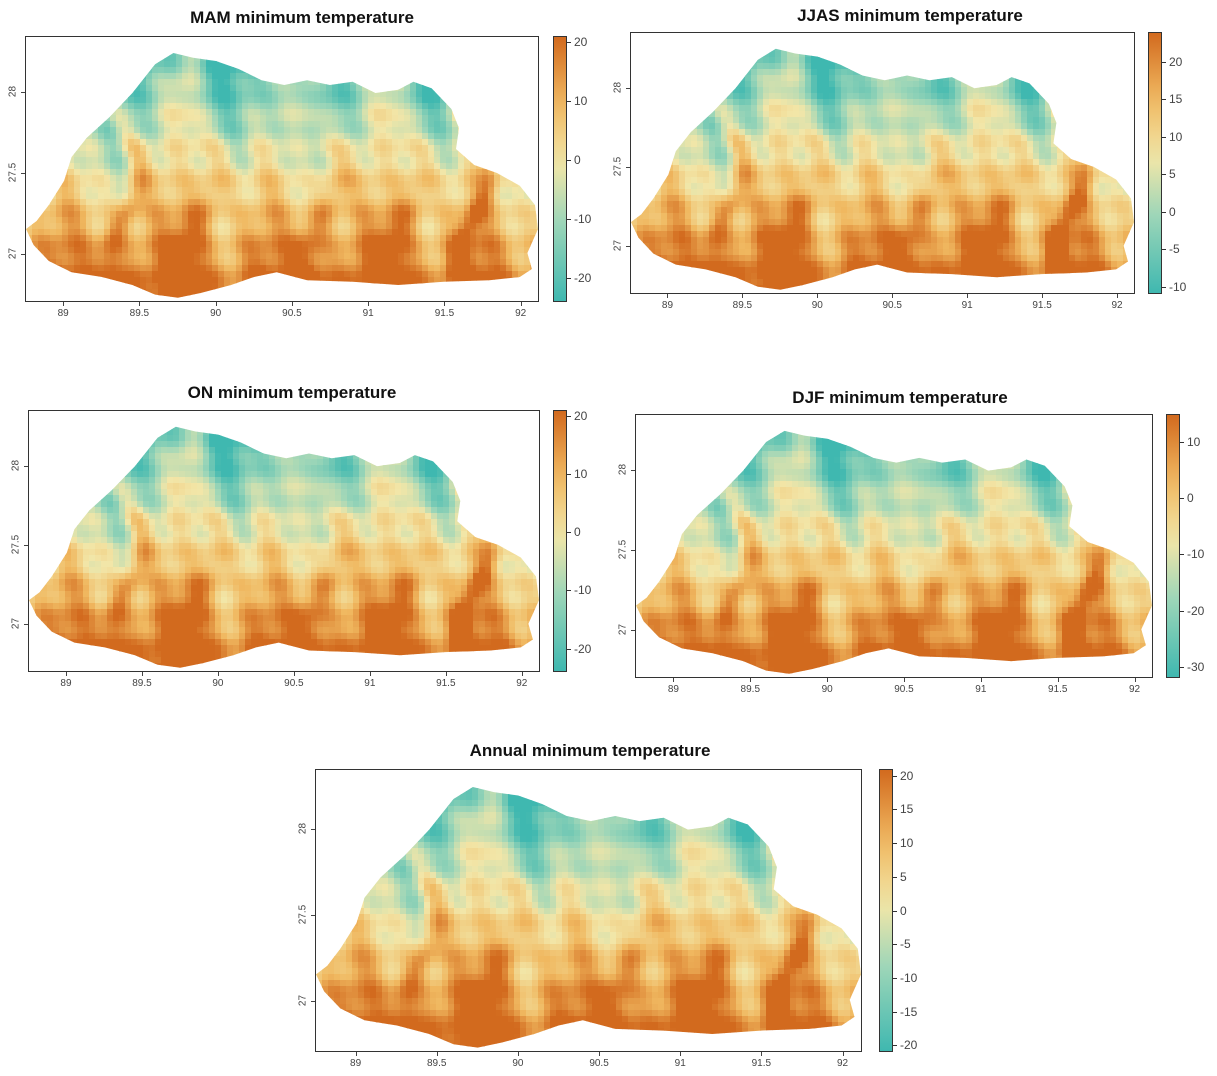 The width and height of the screenshot is (1217, 1076). Describe the element at coordinates (302, 17) in the screenshot. I see `panel-title: MAM minimum temperature` at that location.